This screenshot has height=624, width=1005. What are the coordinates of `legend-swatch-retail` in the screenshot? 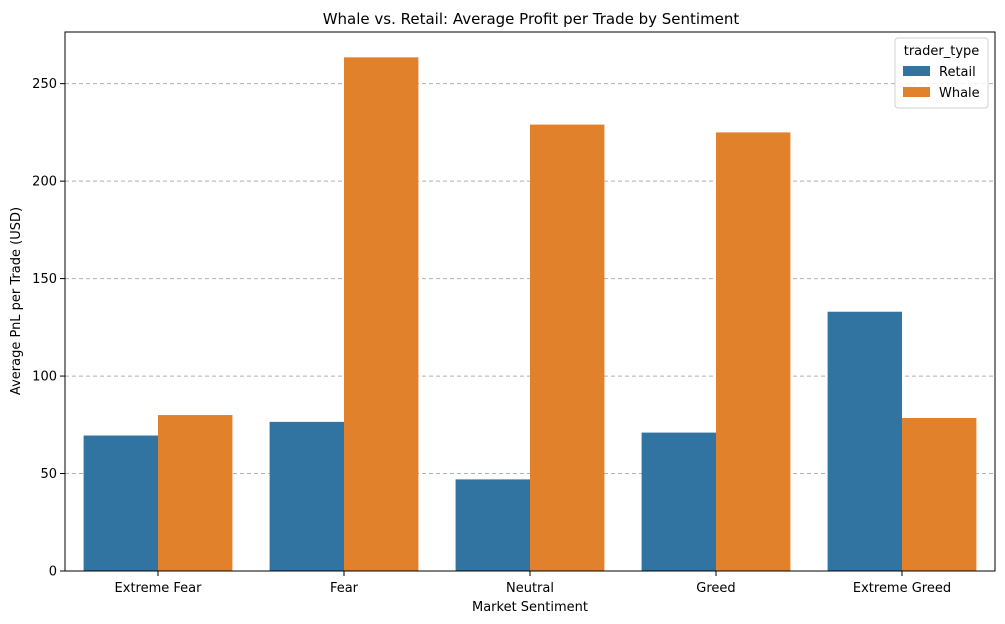 It's located at (916, 71).